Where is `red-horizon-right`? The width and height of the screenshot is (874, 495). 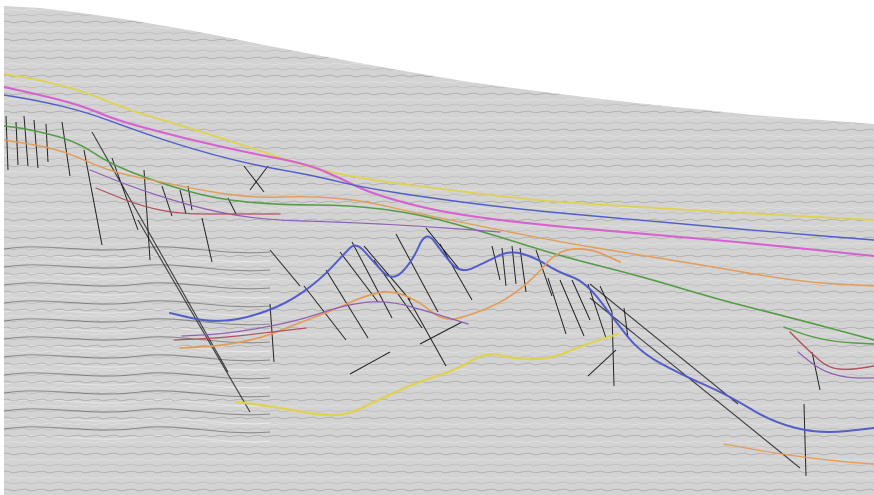 red-horizon-right is located at coordinates (831, 351).